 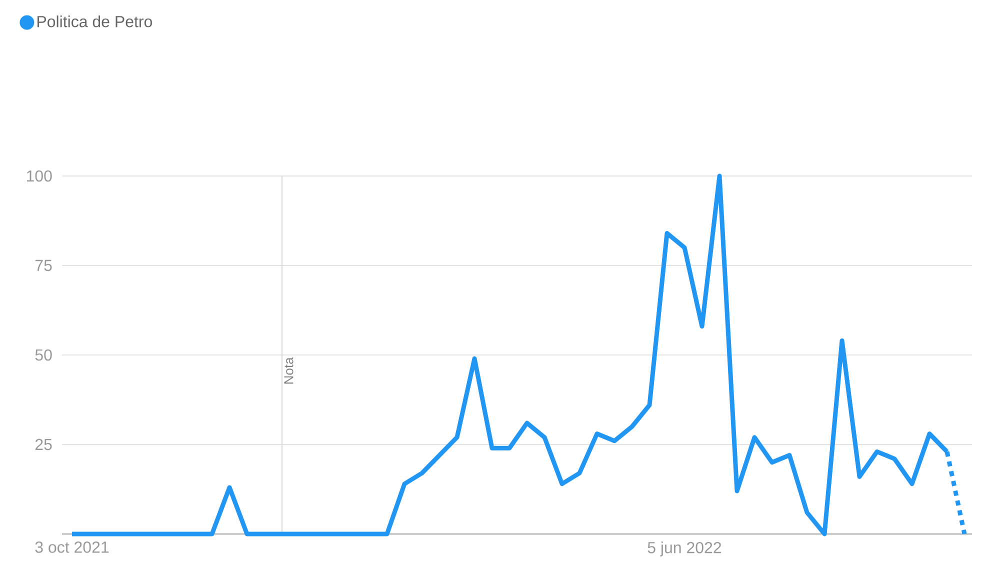 I want to click on x-tick-label: 3 oct 2021, so click(x=72, y=547).